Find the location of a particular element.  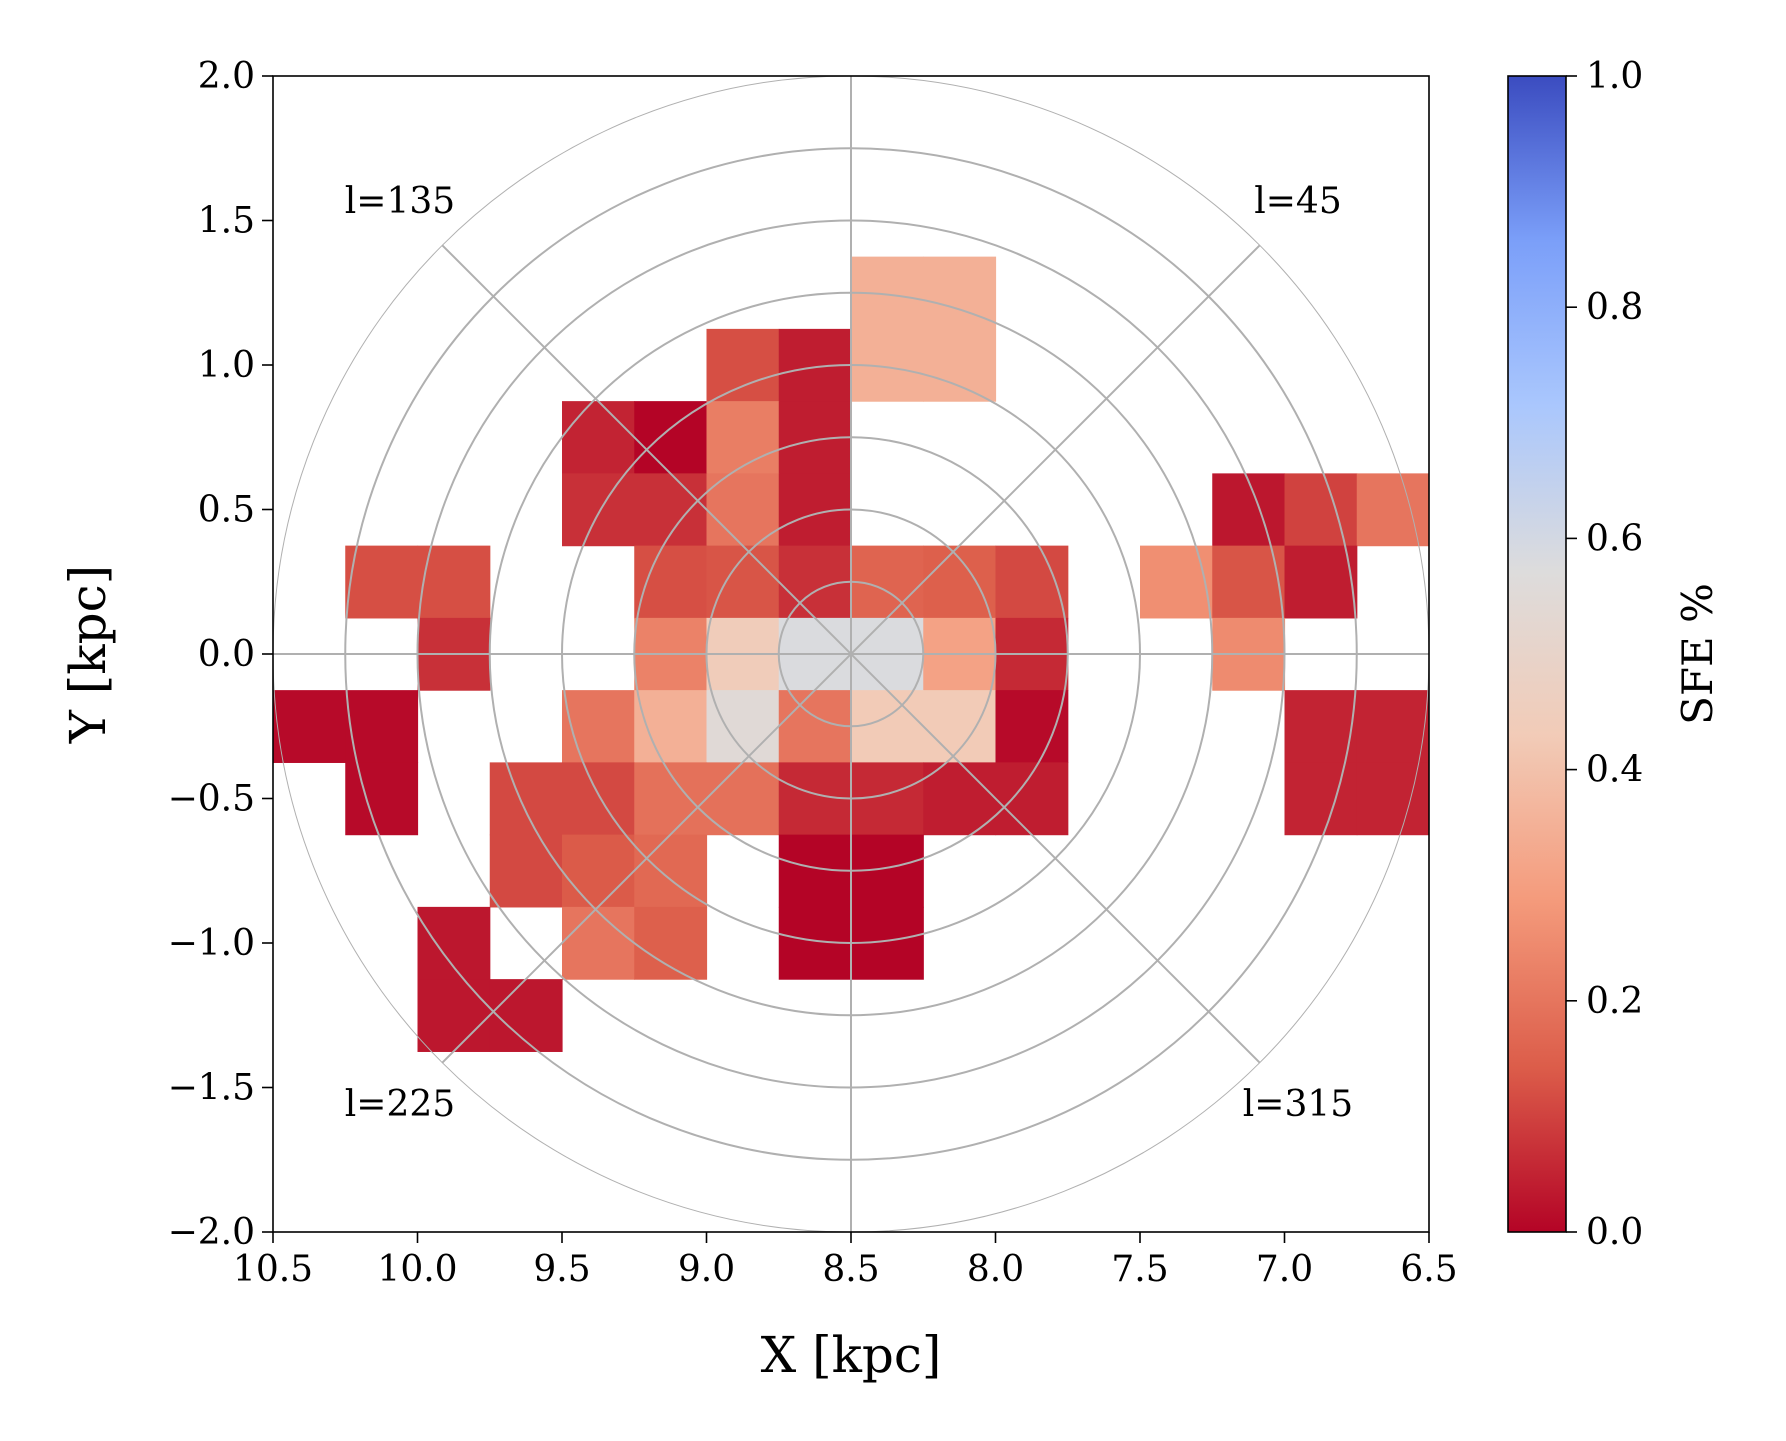

x-tick-label: 8.5 is located at coordinates (850, 1269).